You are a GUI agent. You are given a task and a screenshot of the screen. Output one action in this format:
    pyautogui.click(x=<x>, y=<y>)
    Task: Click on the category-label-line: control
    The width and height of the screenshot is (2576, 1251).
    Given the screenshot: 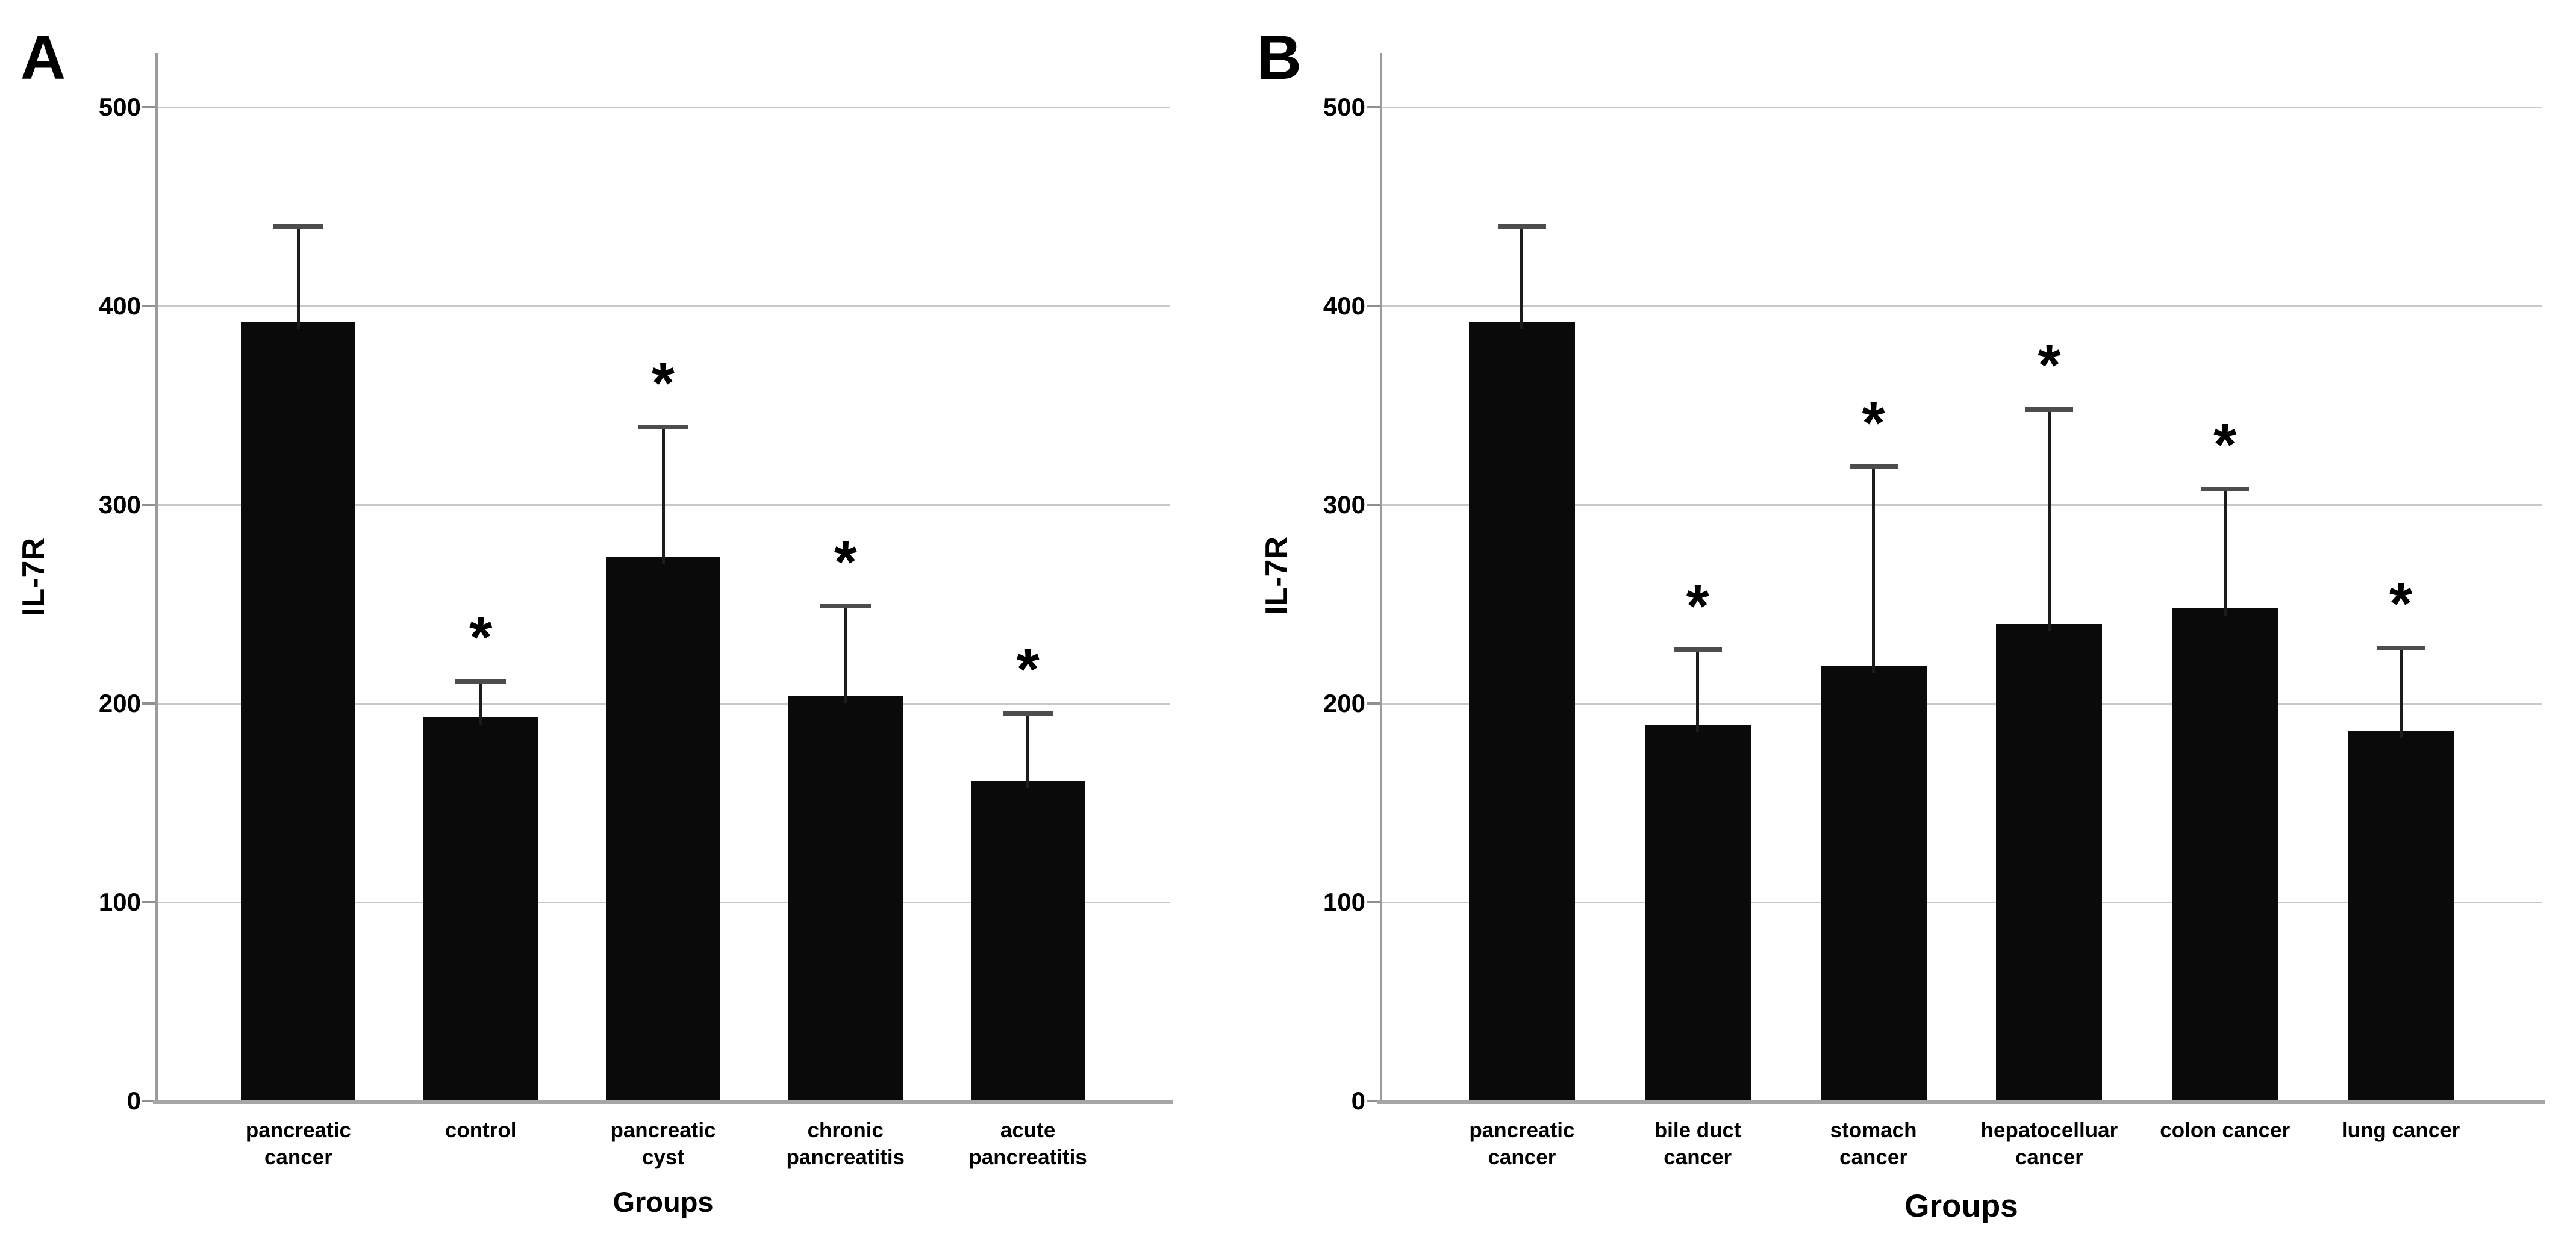 What is the action you would take?
    pyautogui.click(x=480, y=1130)
    